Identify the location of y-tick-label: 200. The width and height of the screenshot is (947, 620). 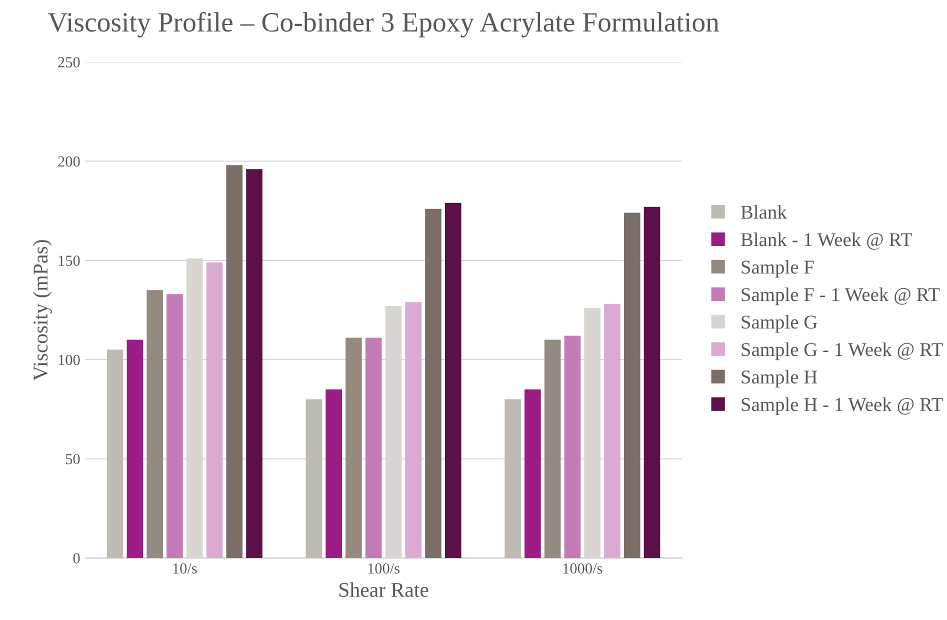
(69, 161).